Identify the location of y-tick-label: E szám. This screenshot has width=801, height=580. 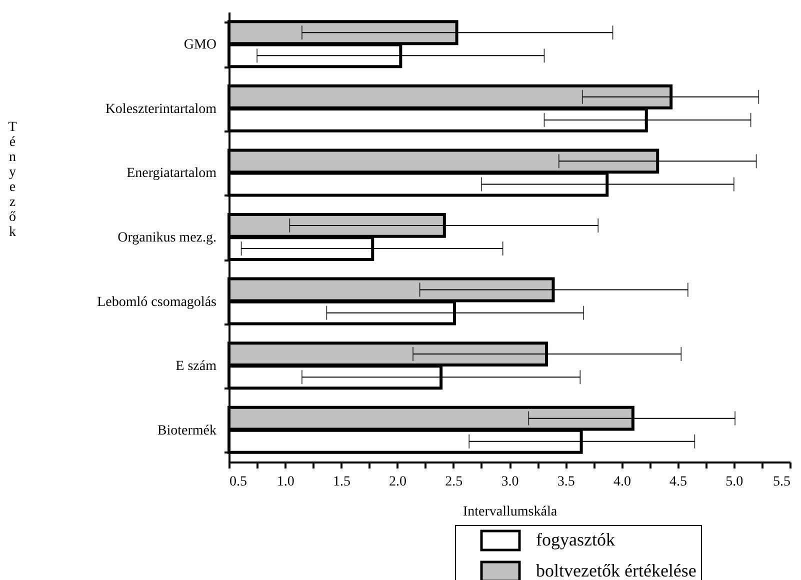
(196, 366).